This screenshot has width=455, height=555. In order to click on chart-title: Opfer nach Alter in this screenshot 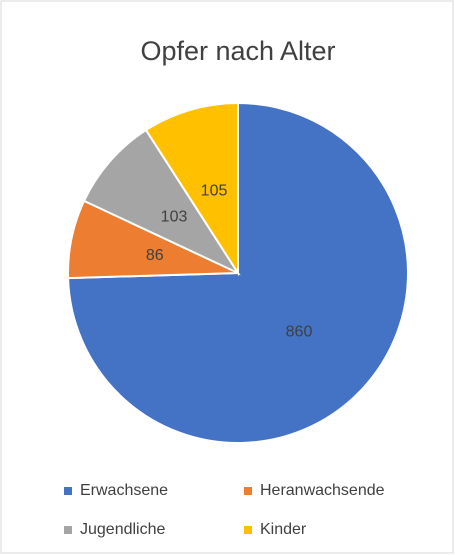, I will do `click(237, 51)`.